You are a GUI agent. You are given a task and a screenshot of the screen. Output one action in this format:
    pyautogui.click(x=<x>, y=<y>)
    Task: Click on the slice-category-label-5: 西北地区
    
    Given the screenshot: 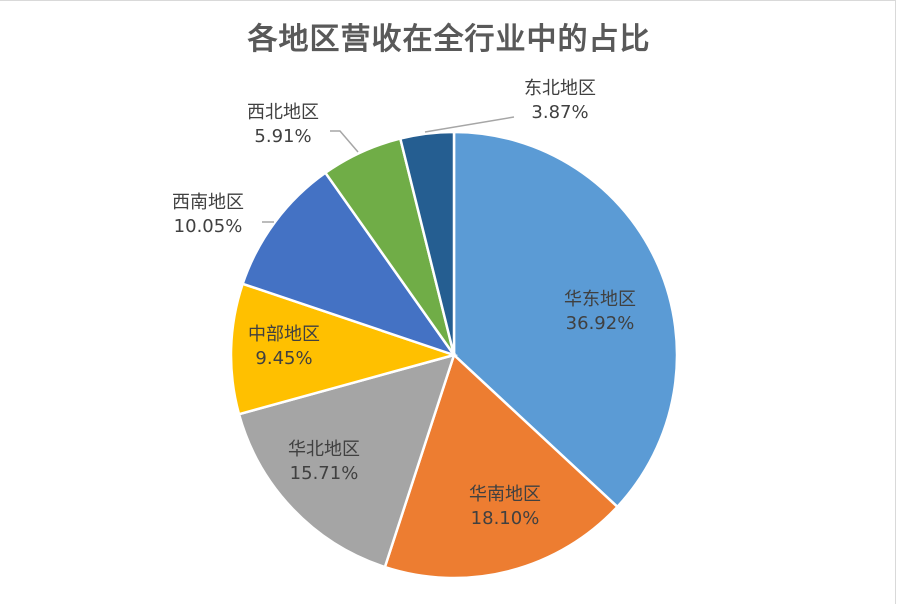 What is the action you would take?
    pyautogui.click(x=283, y=112)
    